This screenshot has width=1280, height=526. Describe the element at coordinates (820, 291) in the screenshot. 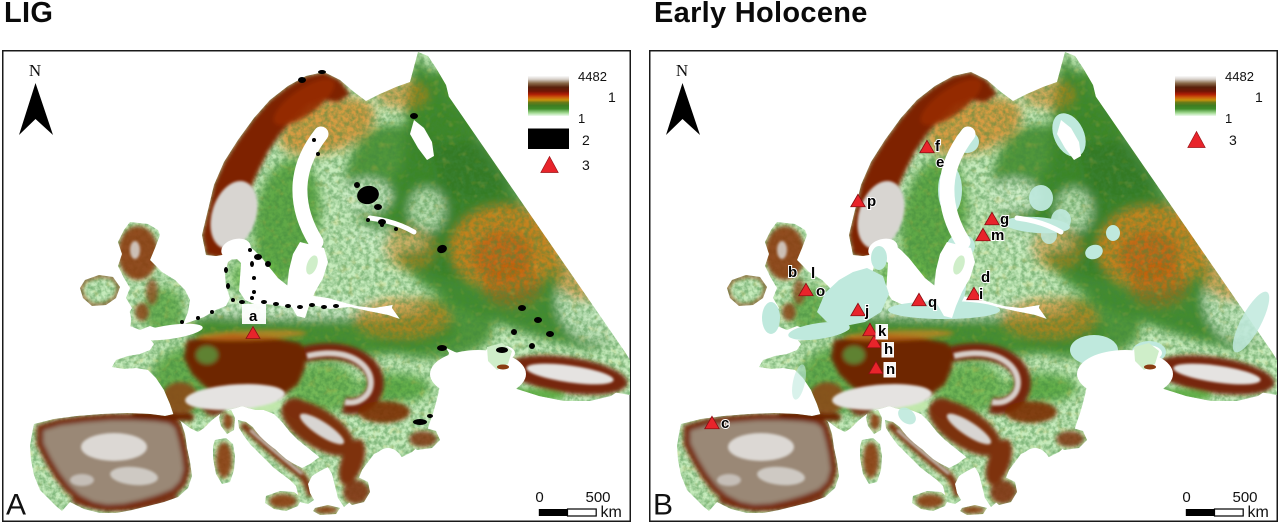

I see `svg-text: o` at that location.